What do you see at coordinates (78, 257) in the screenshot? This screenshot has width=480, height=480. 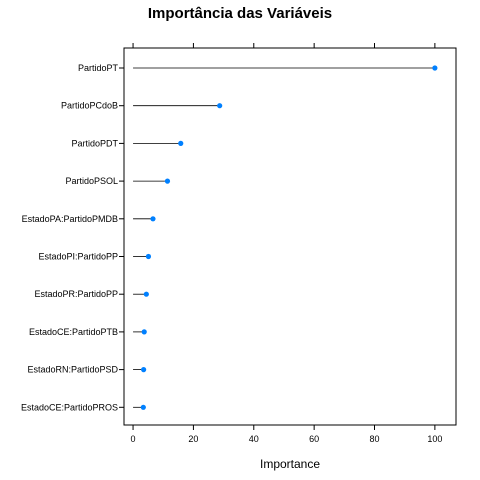 I see `category-label-5: EstadoPI:PartidoPP` at bounding box center [78, 257].